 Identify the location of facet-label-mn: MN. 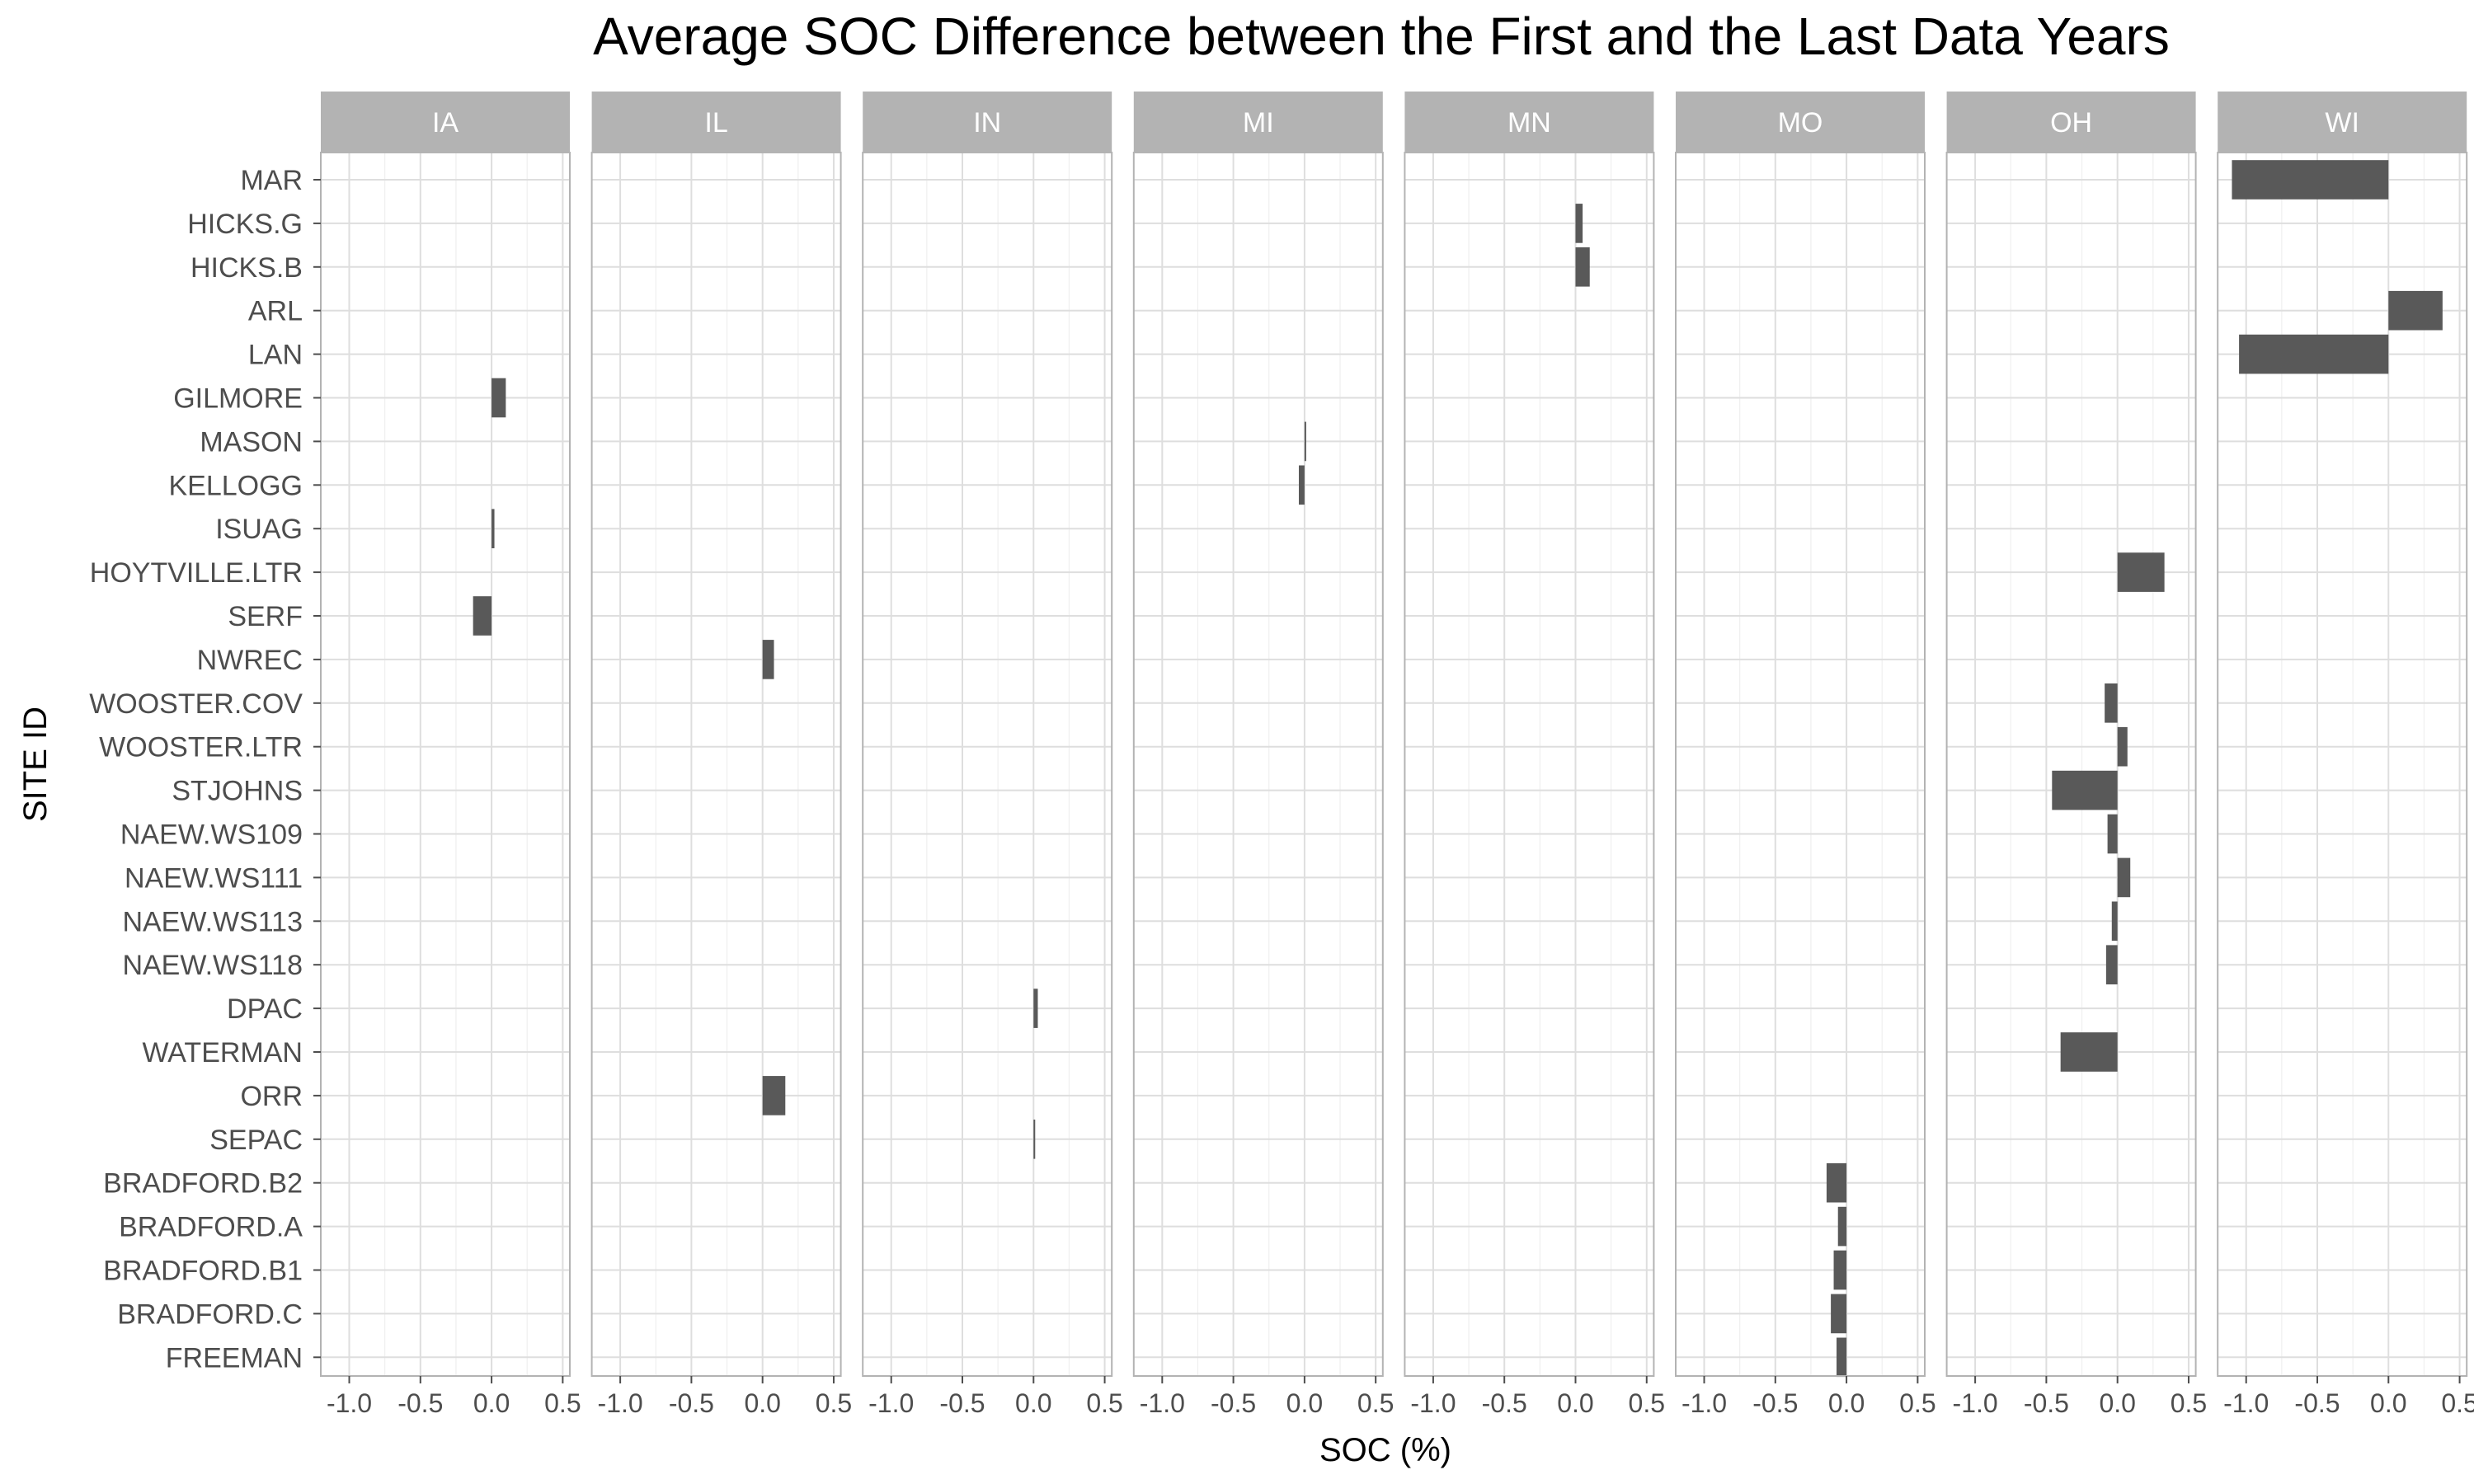
(1529, 123).